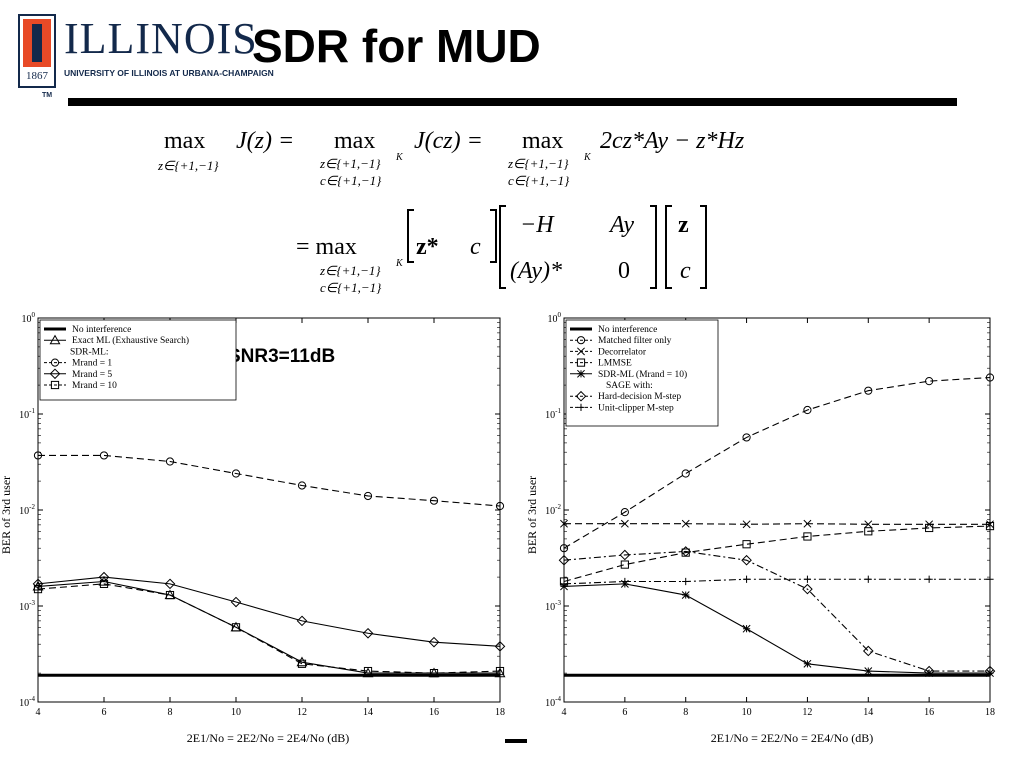 This screenshot has height=768, width=1024. I want to click on logo-trademark: TM, so click(47, 95).